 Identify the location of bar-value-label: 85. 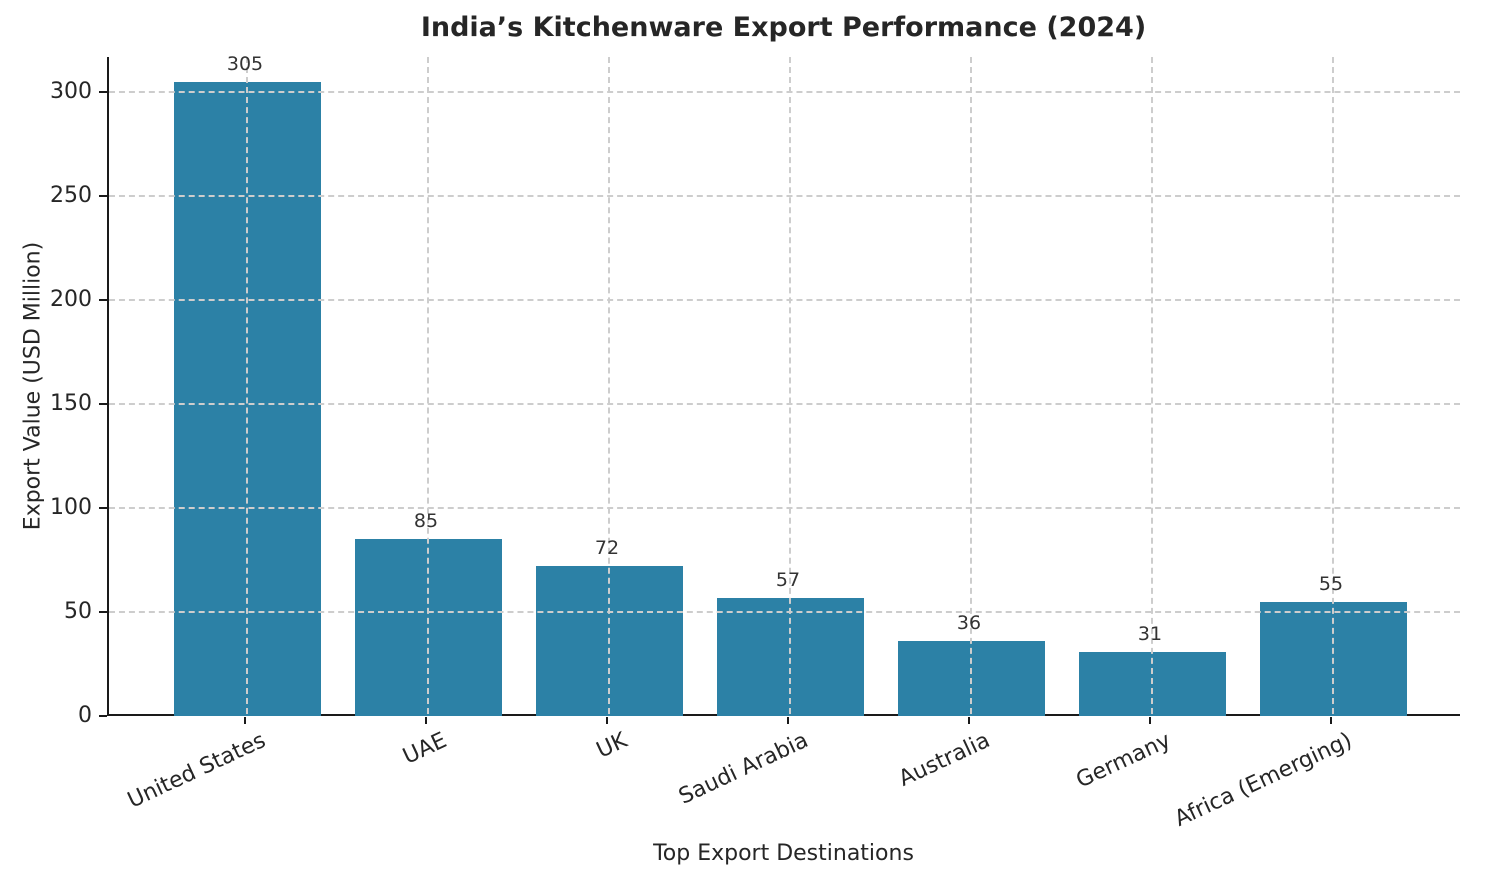
(426, 521).